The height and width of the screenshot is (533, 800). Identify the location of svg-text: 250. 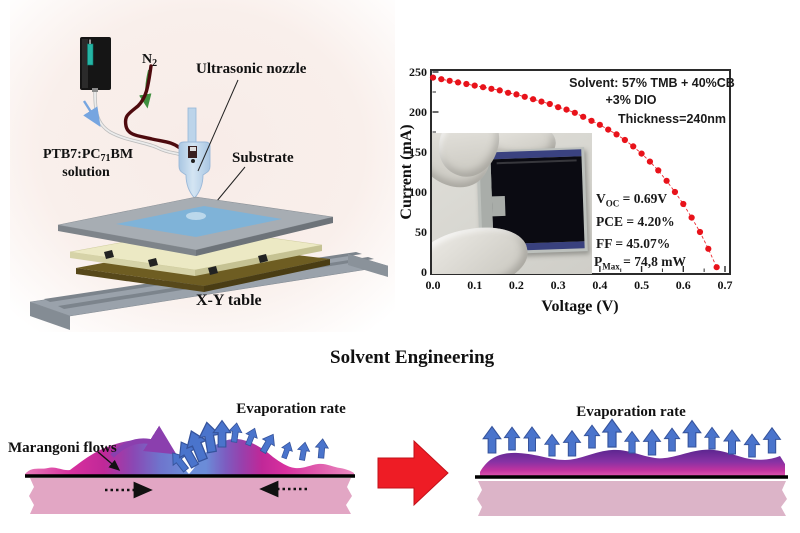
(418, 72).